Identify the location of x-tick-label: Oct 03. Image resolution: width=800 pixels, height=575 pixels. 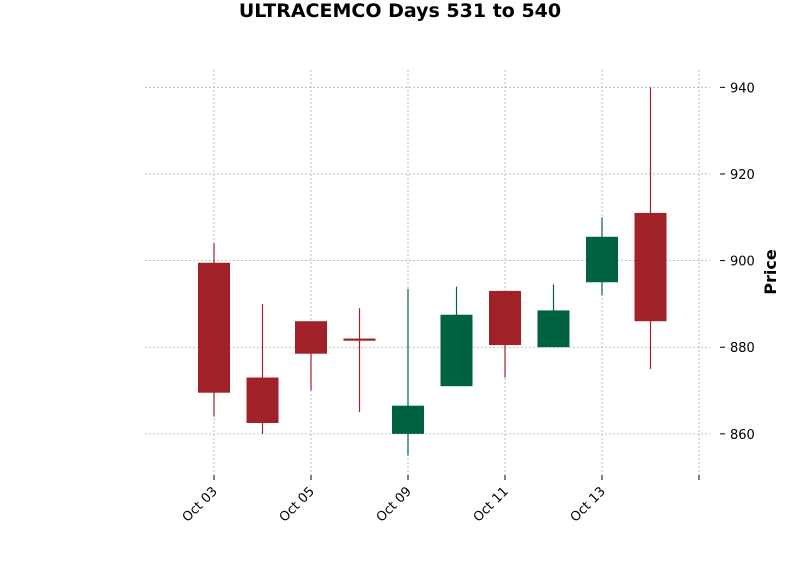
(200, 504).